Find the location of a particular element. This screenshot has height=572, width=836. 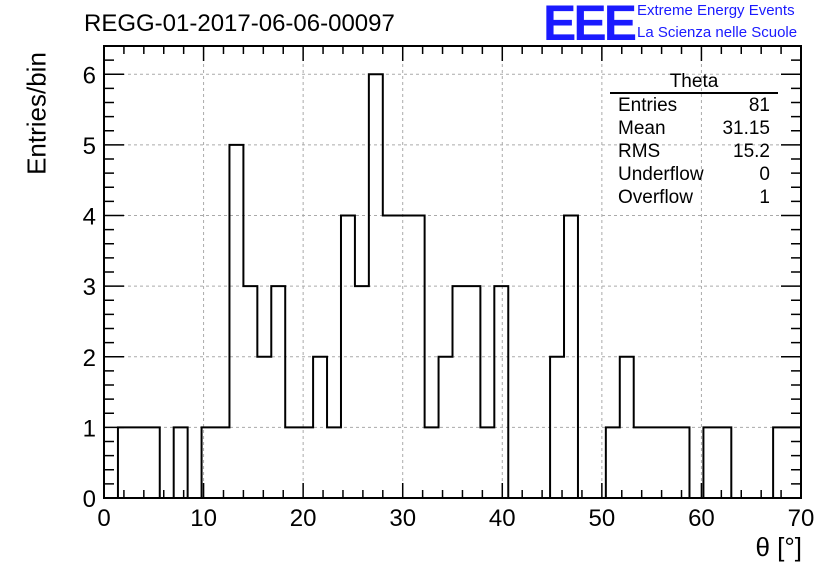

stats-label: Overflow is located at coordinates (655, 197).